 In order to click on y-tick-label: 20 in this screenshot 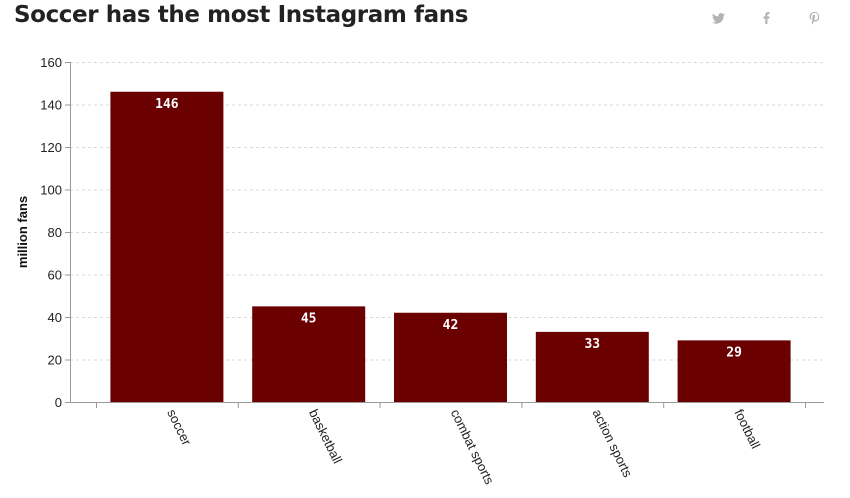, I will do `click(55, 360)`.